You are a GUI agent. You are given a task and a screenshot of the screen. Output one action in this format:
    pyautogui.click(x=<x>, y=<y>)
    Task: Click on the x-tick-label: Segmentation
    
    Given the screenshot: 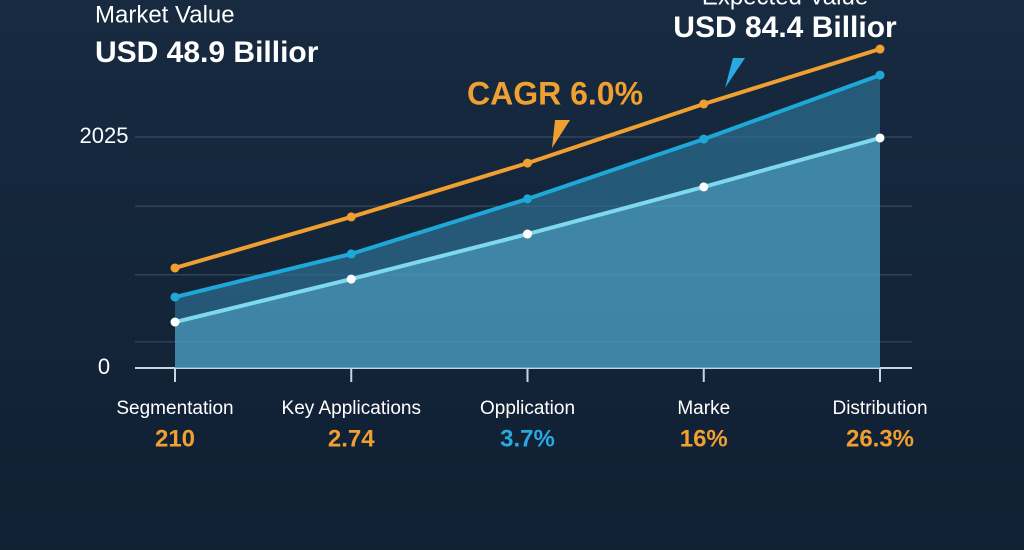 What is the action you would take?
    pyautogui.click(x=174, y=408)
    